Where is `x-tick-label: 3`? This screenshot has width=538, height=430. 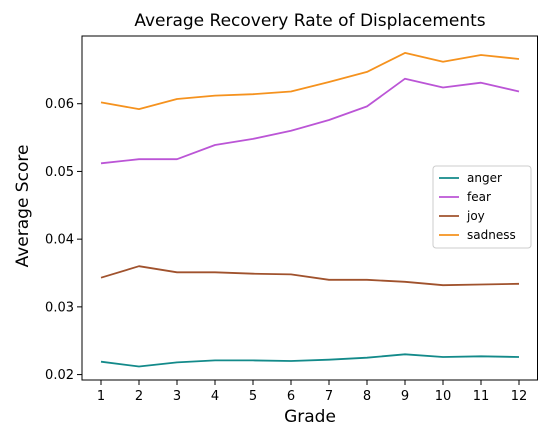 x-tick-label: 3 is located at coordinates (177, 396).